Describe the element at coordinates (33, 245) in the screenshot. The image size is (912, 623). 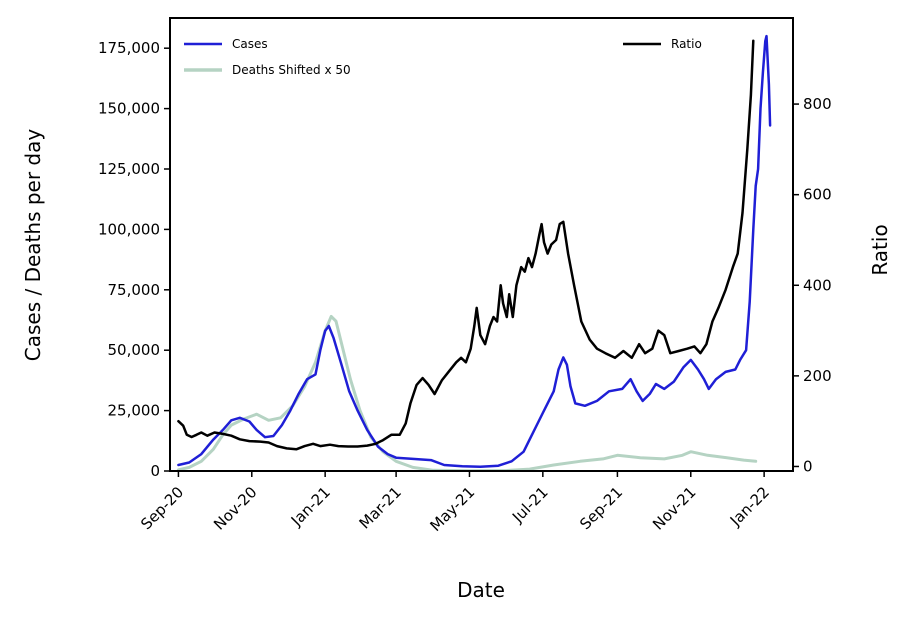
I see `y-axis-title: Cases / Deaths per day` at that location.